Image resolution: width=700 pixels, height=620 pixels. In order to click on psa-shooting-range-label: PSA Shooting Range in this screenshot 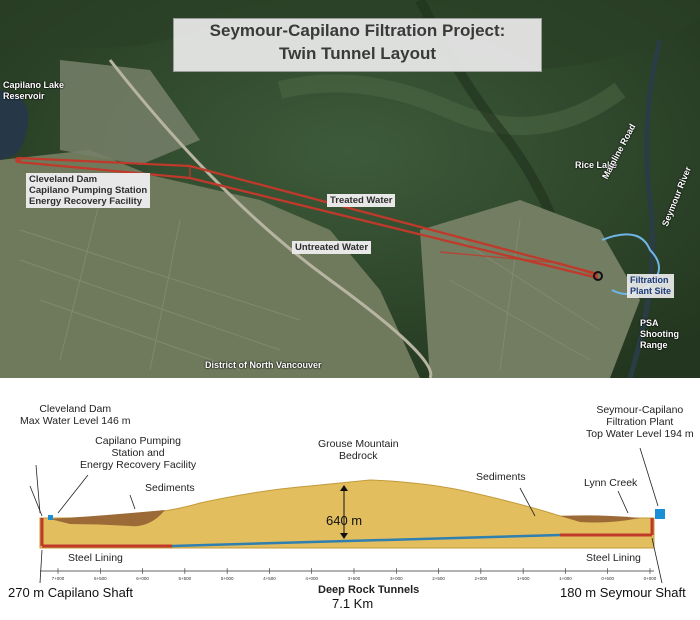, I will do `click(659, 334)`.